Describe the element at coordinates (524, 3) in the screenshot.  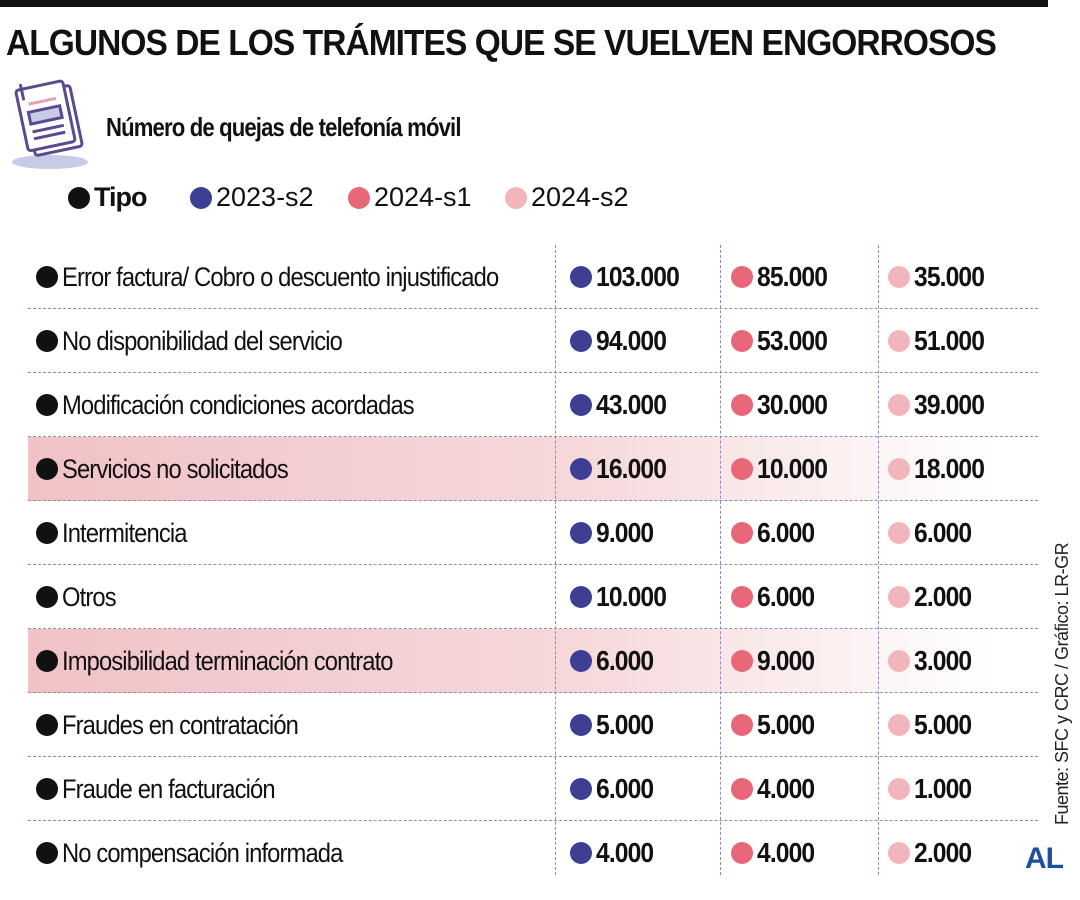
I see `top-rule` at that location.